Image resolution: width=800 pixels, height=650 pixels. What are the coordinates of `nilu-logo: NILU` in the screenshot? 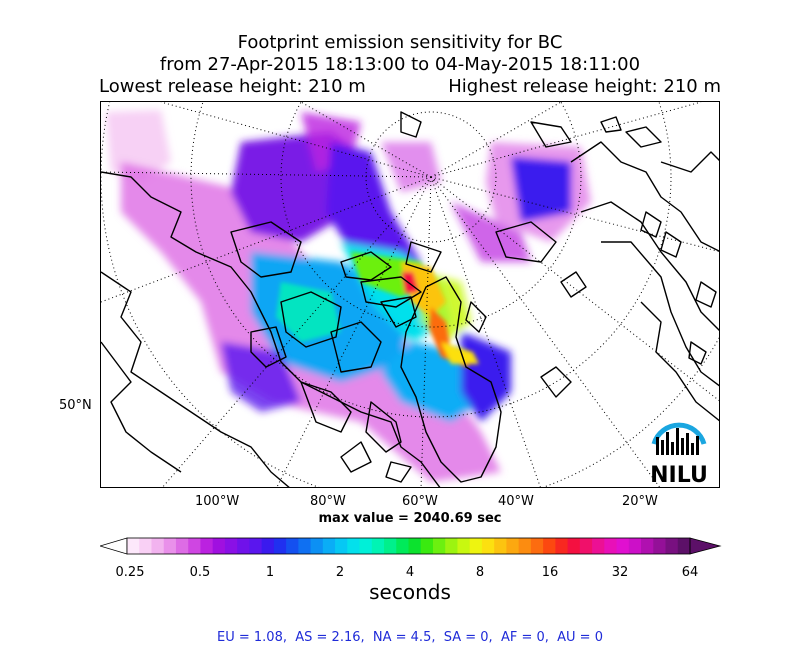 It's located at (679, 455).